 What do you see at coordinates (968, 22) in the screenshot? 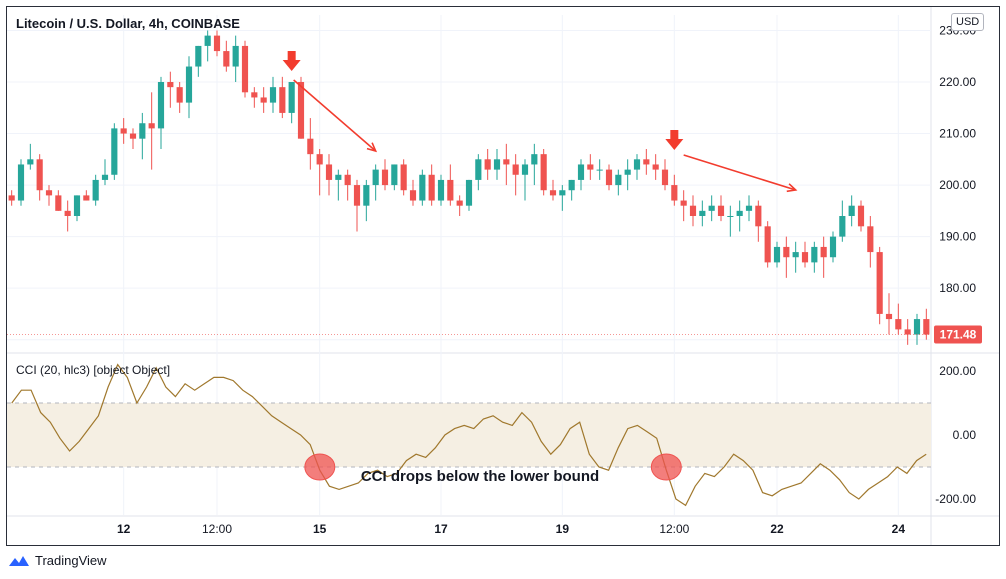
I see `currency-button: USD` at bounding box center [968, 22].